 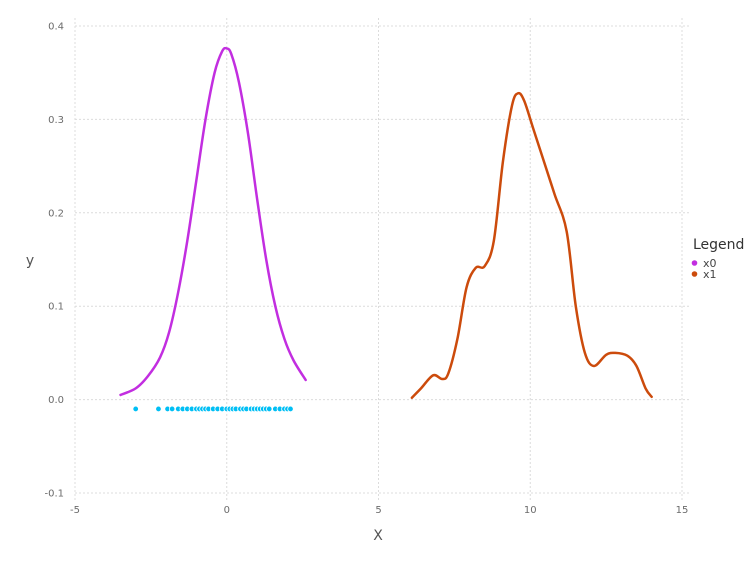 What do you see at coordinates (710, 263) in the screenshot?
I see `legend-label: x0` at bounding box center [710, 263].